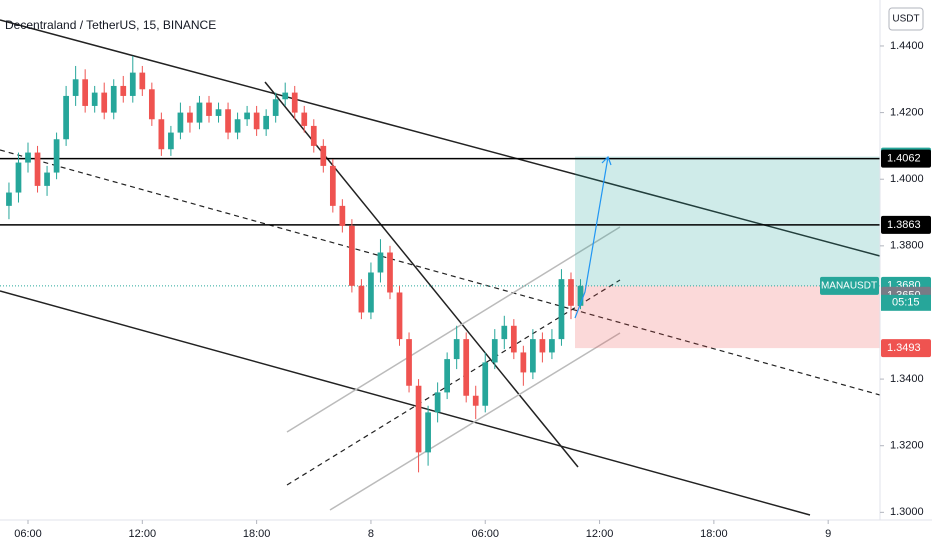 The width and height of the screenshot is (932, 550). Describe the element at coordinates (907, 512) in the screenshot. I see `y-tick-label: 1.3000` at that location.